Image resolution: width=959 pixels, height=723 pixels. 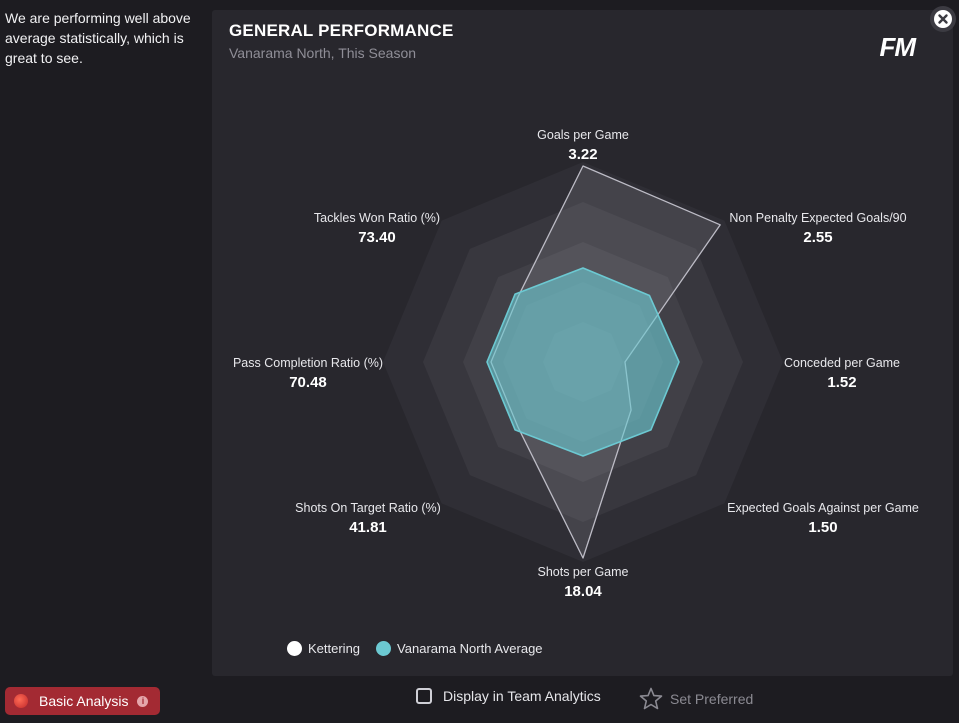 I want to click on close-icon, so click(x=943, y=19).